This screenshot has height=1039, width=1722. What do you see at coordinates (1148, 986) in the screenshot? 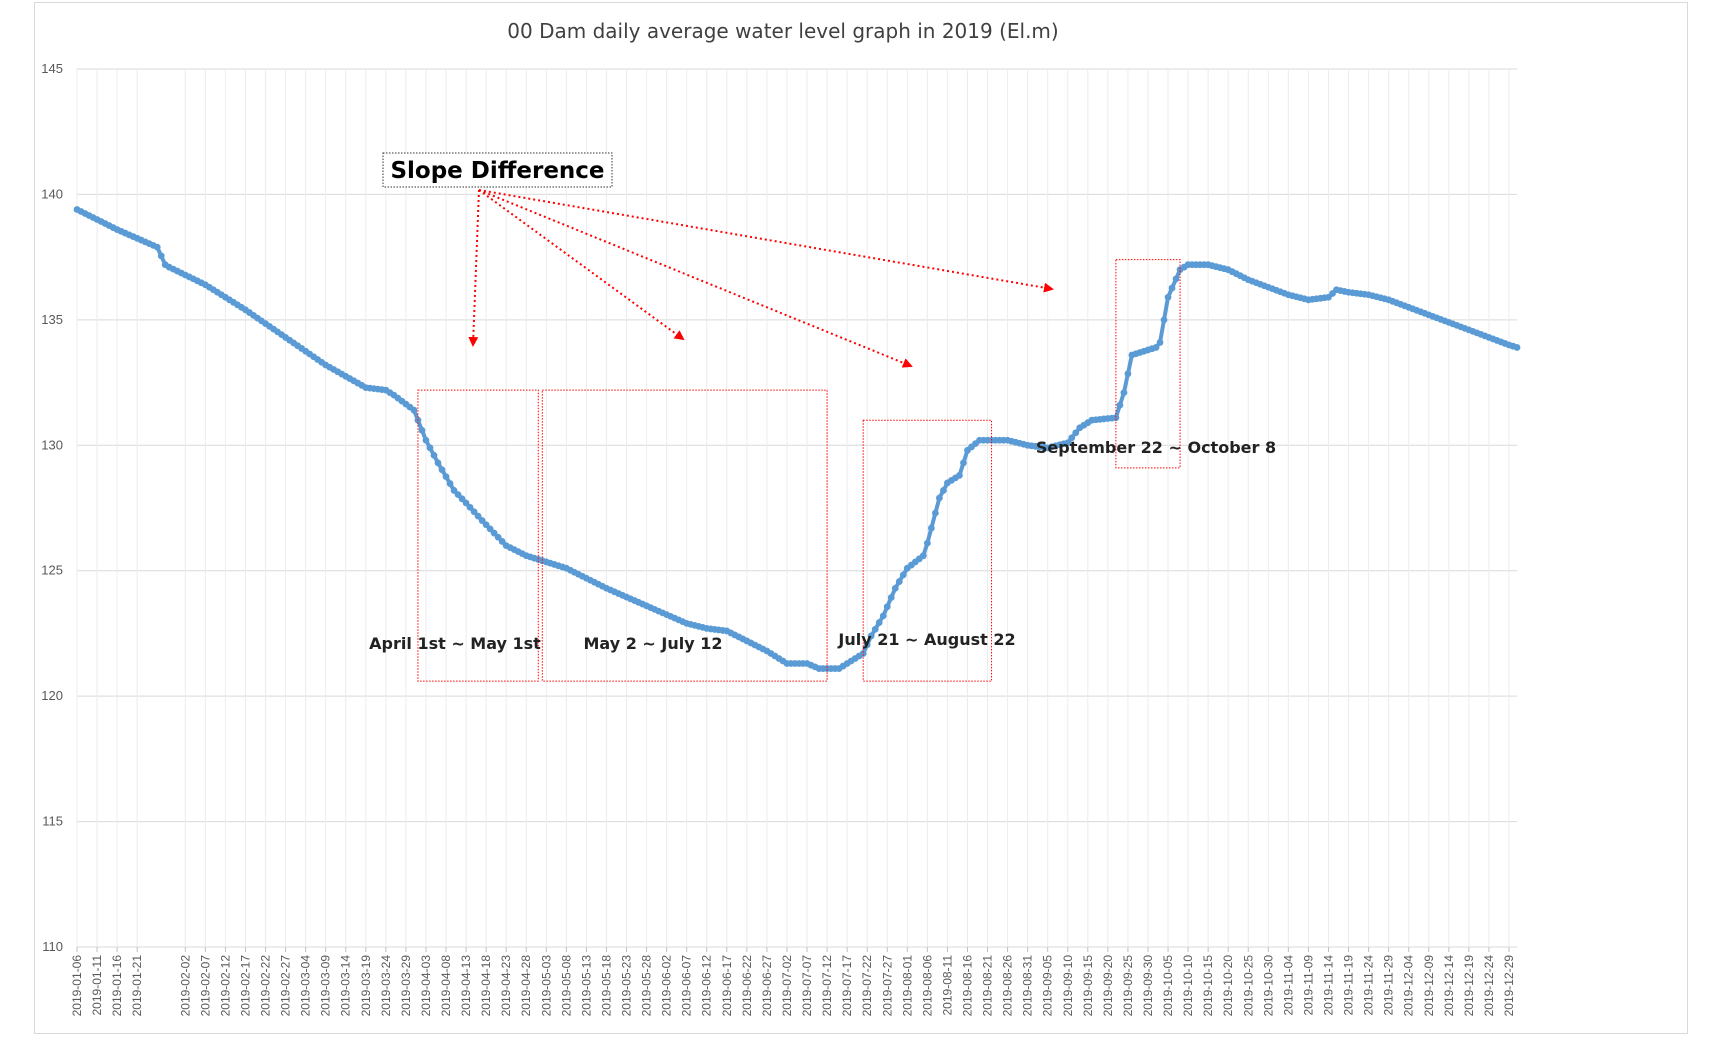
I see `x-tick-label: 2019-09-30` at bounding box center [1148, 986].